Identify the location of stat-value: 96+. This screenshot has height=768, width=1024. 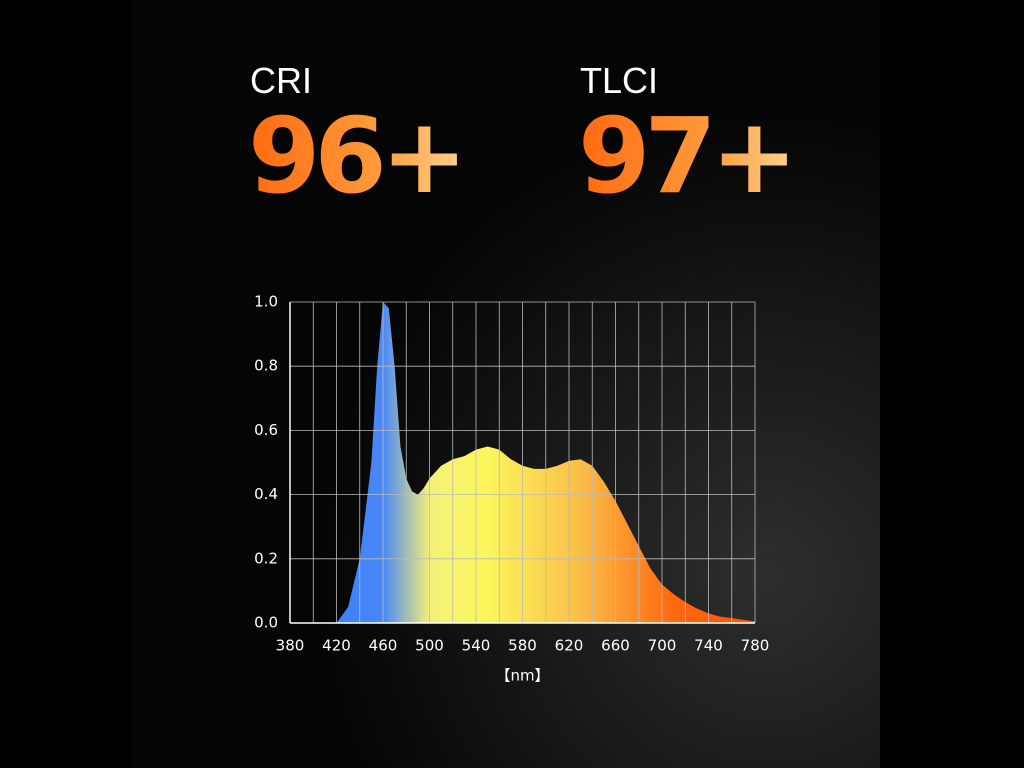
(355, 156).